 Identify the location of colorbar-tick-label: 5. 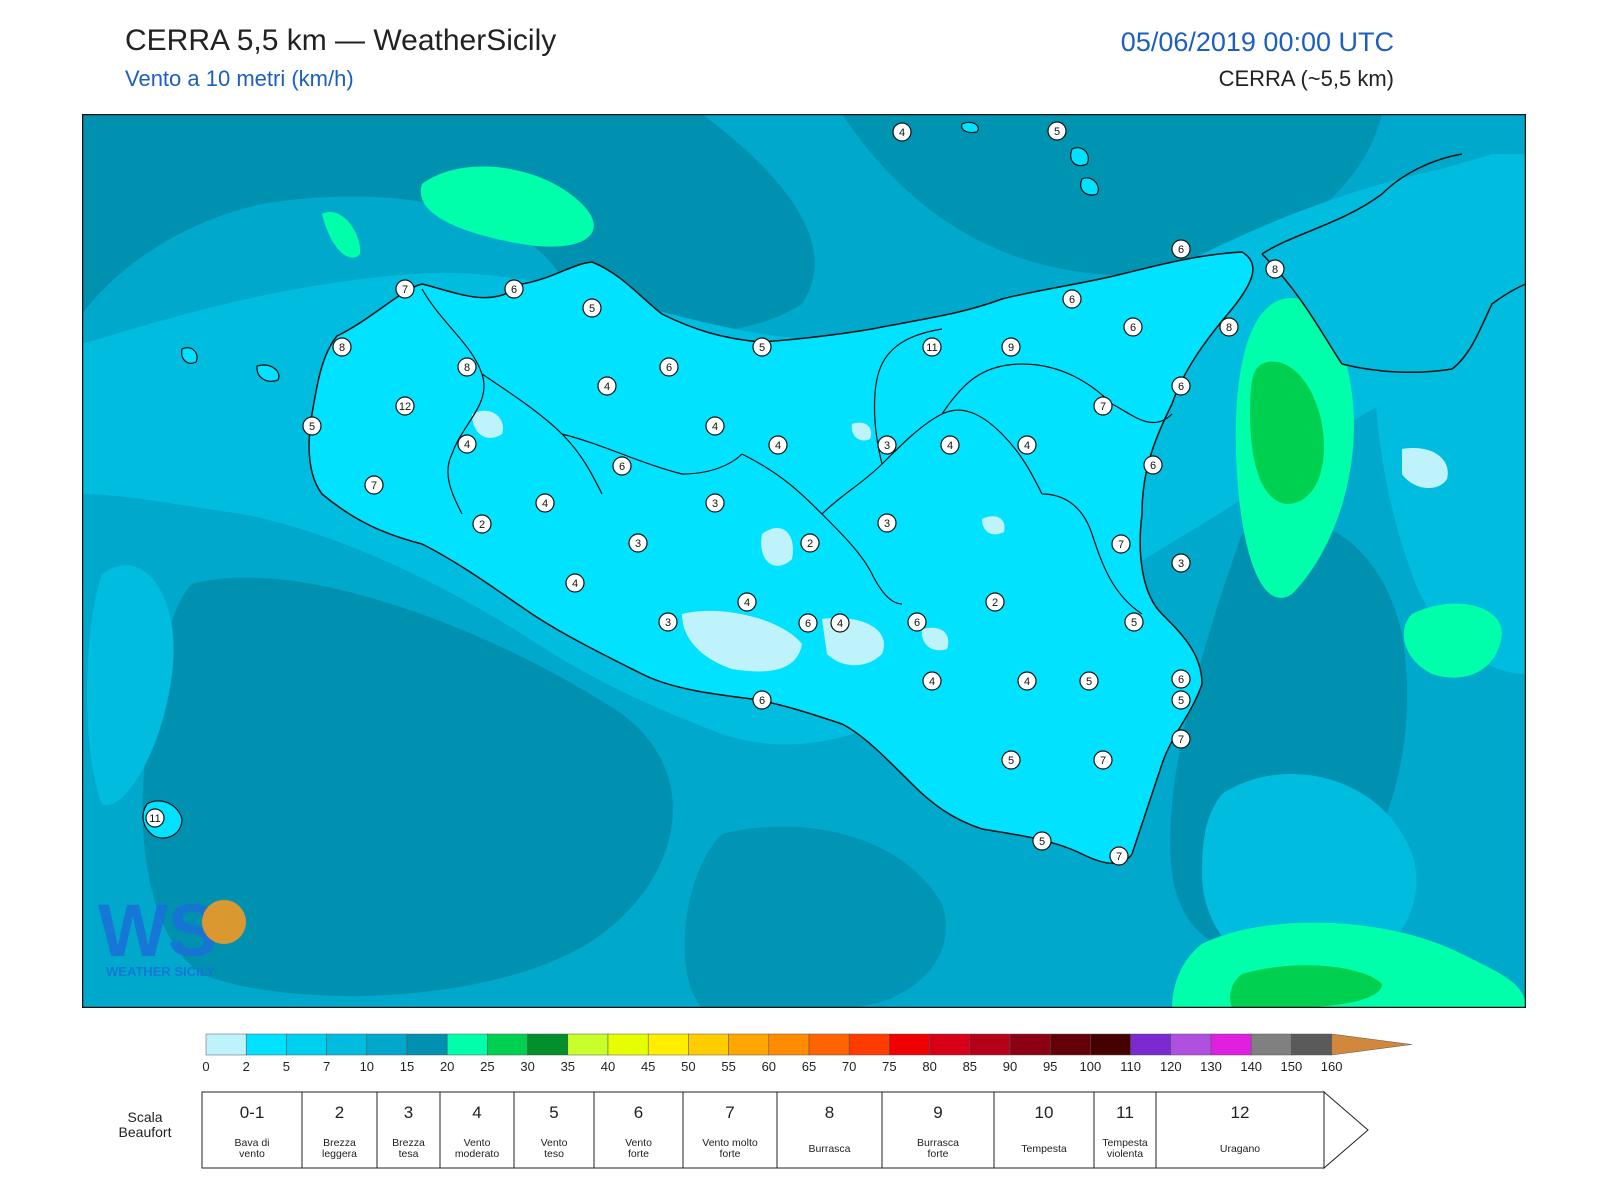
(286, 1066).